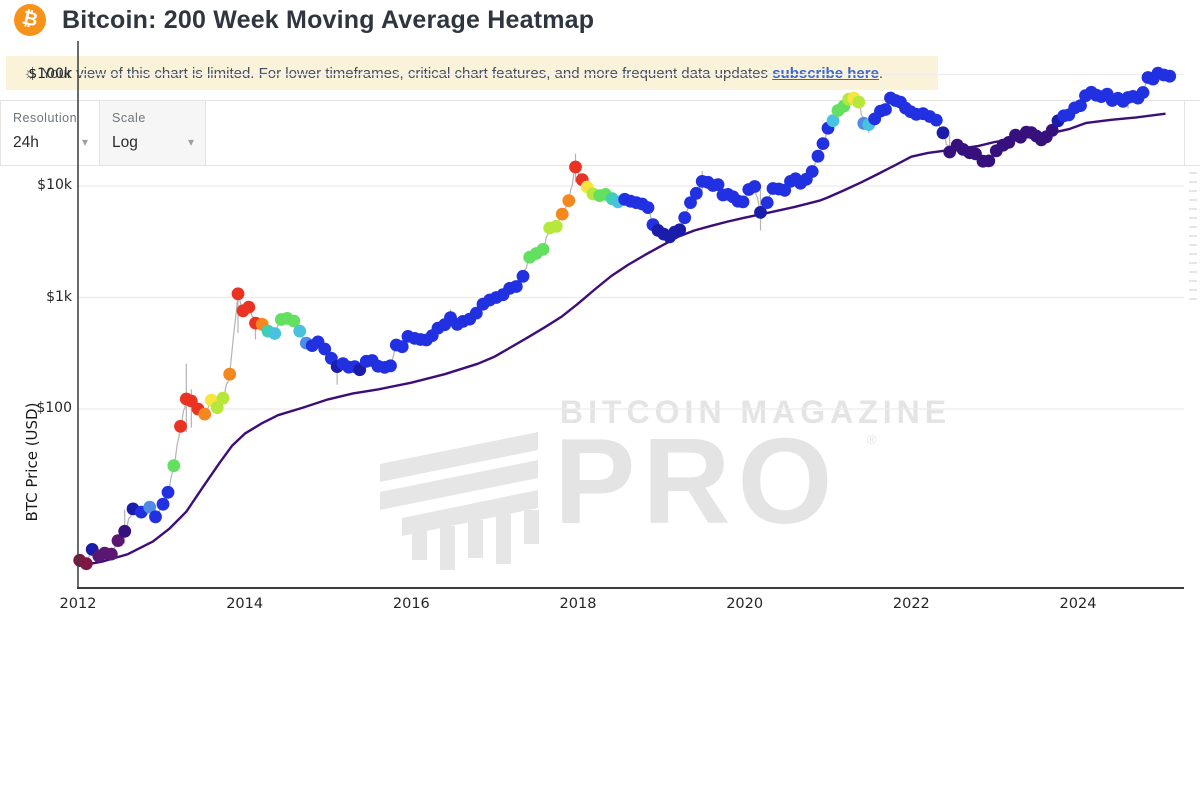 The height and width of the screenshot is (792, 1200). Describe the element at coordinates (31, 72) in the screenshot. I see `sun-icon: ☼` at that location.